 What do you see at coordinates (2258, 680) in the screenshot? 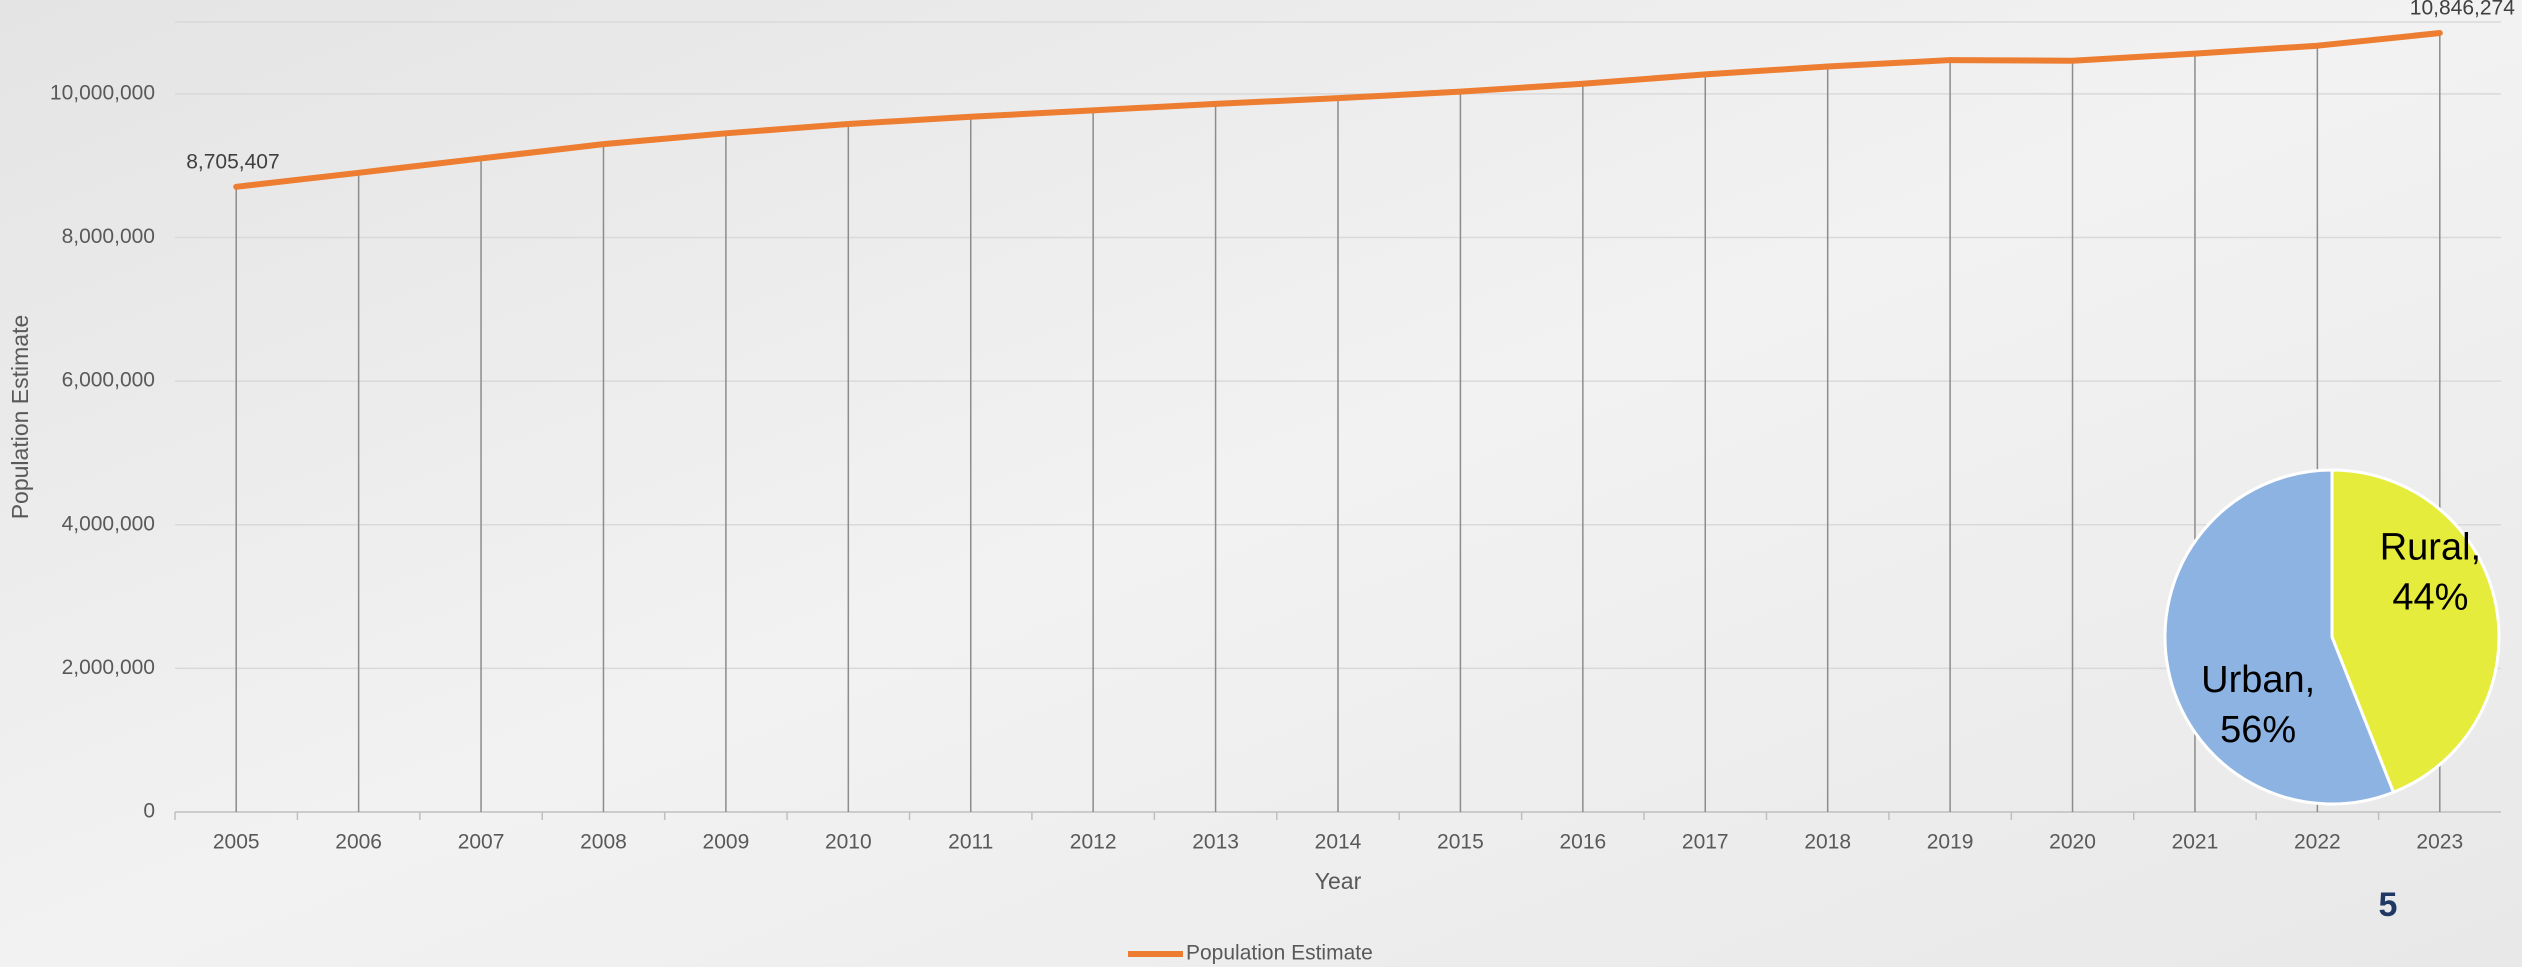
I see `pie-category-label: Urban,` at bounding box center [2258, 680].